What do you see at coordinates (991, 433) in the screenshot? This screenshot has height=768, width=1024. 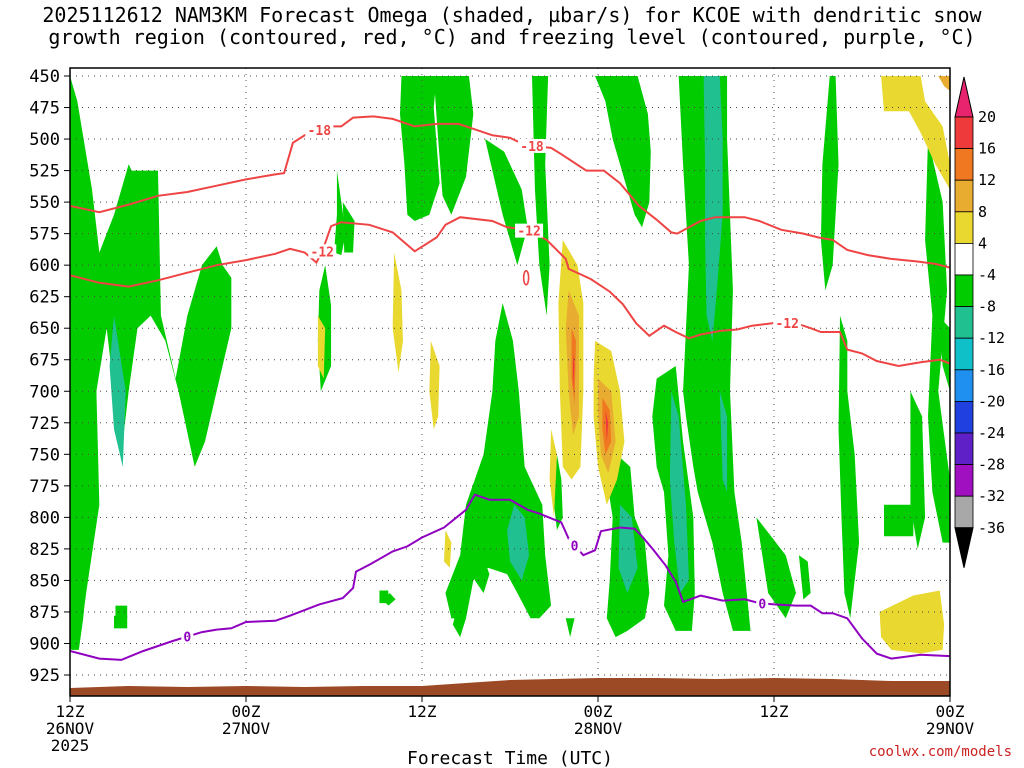 I see `colorbar-label: -24` at bounding box center [991, 433].